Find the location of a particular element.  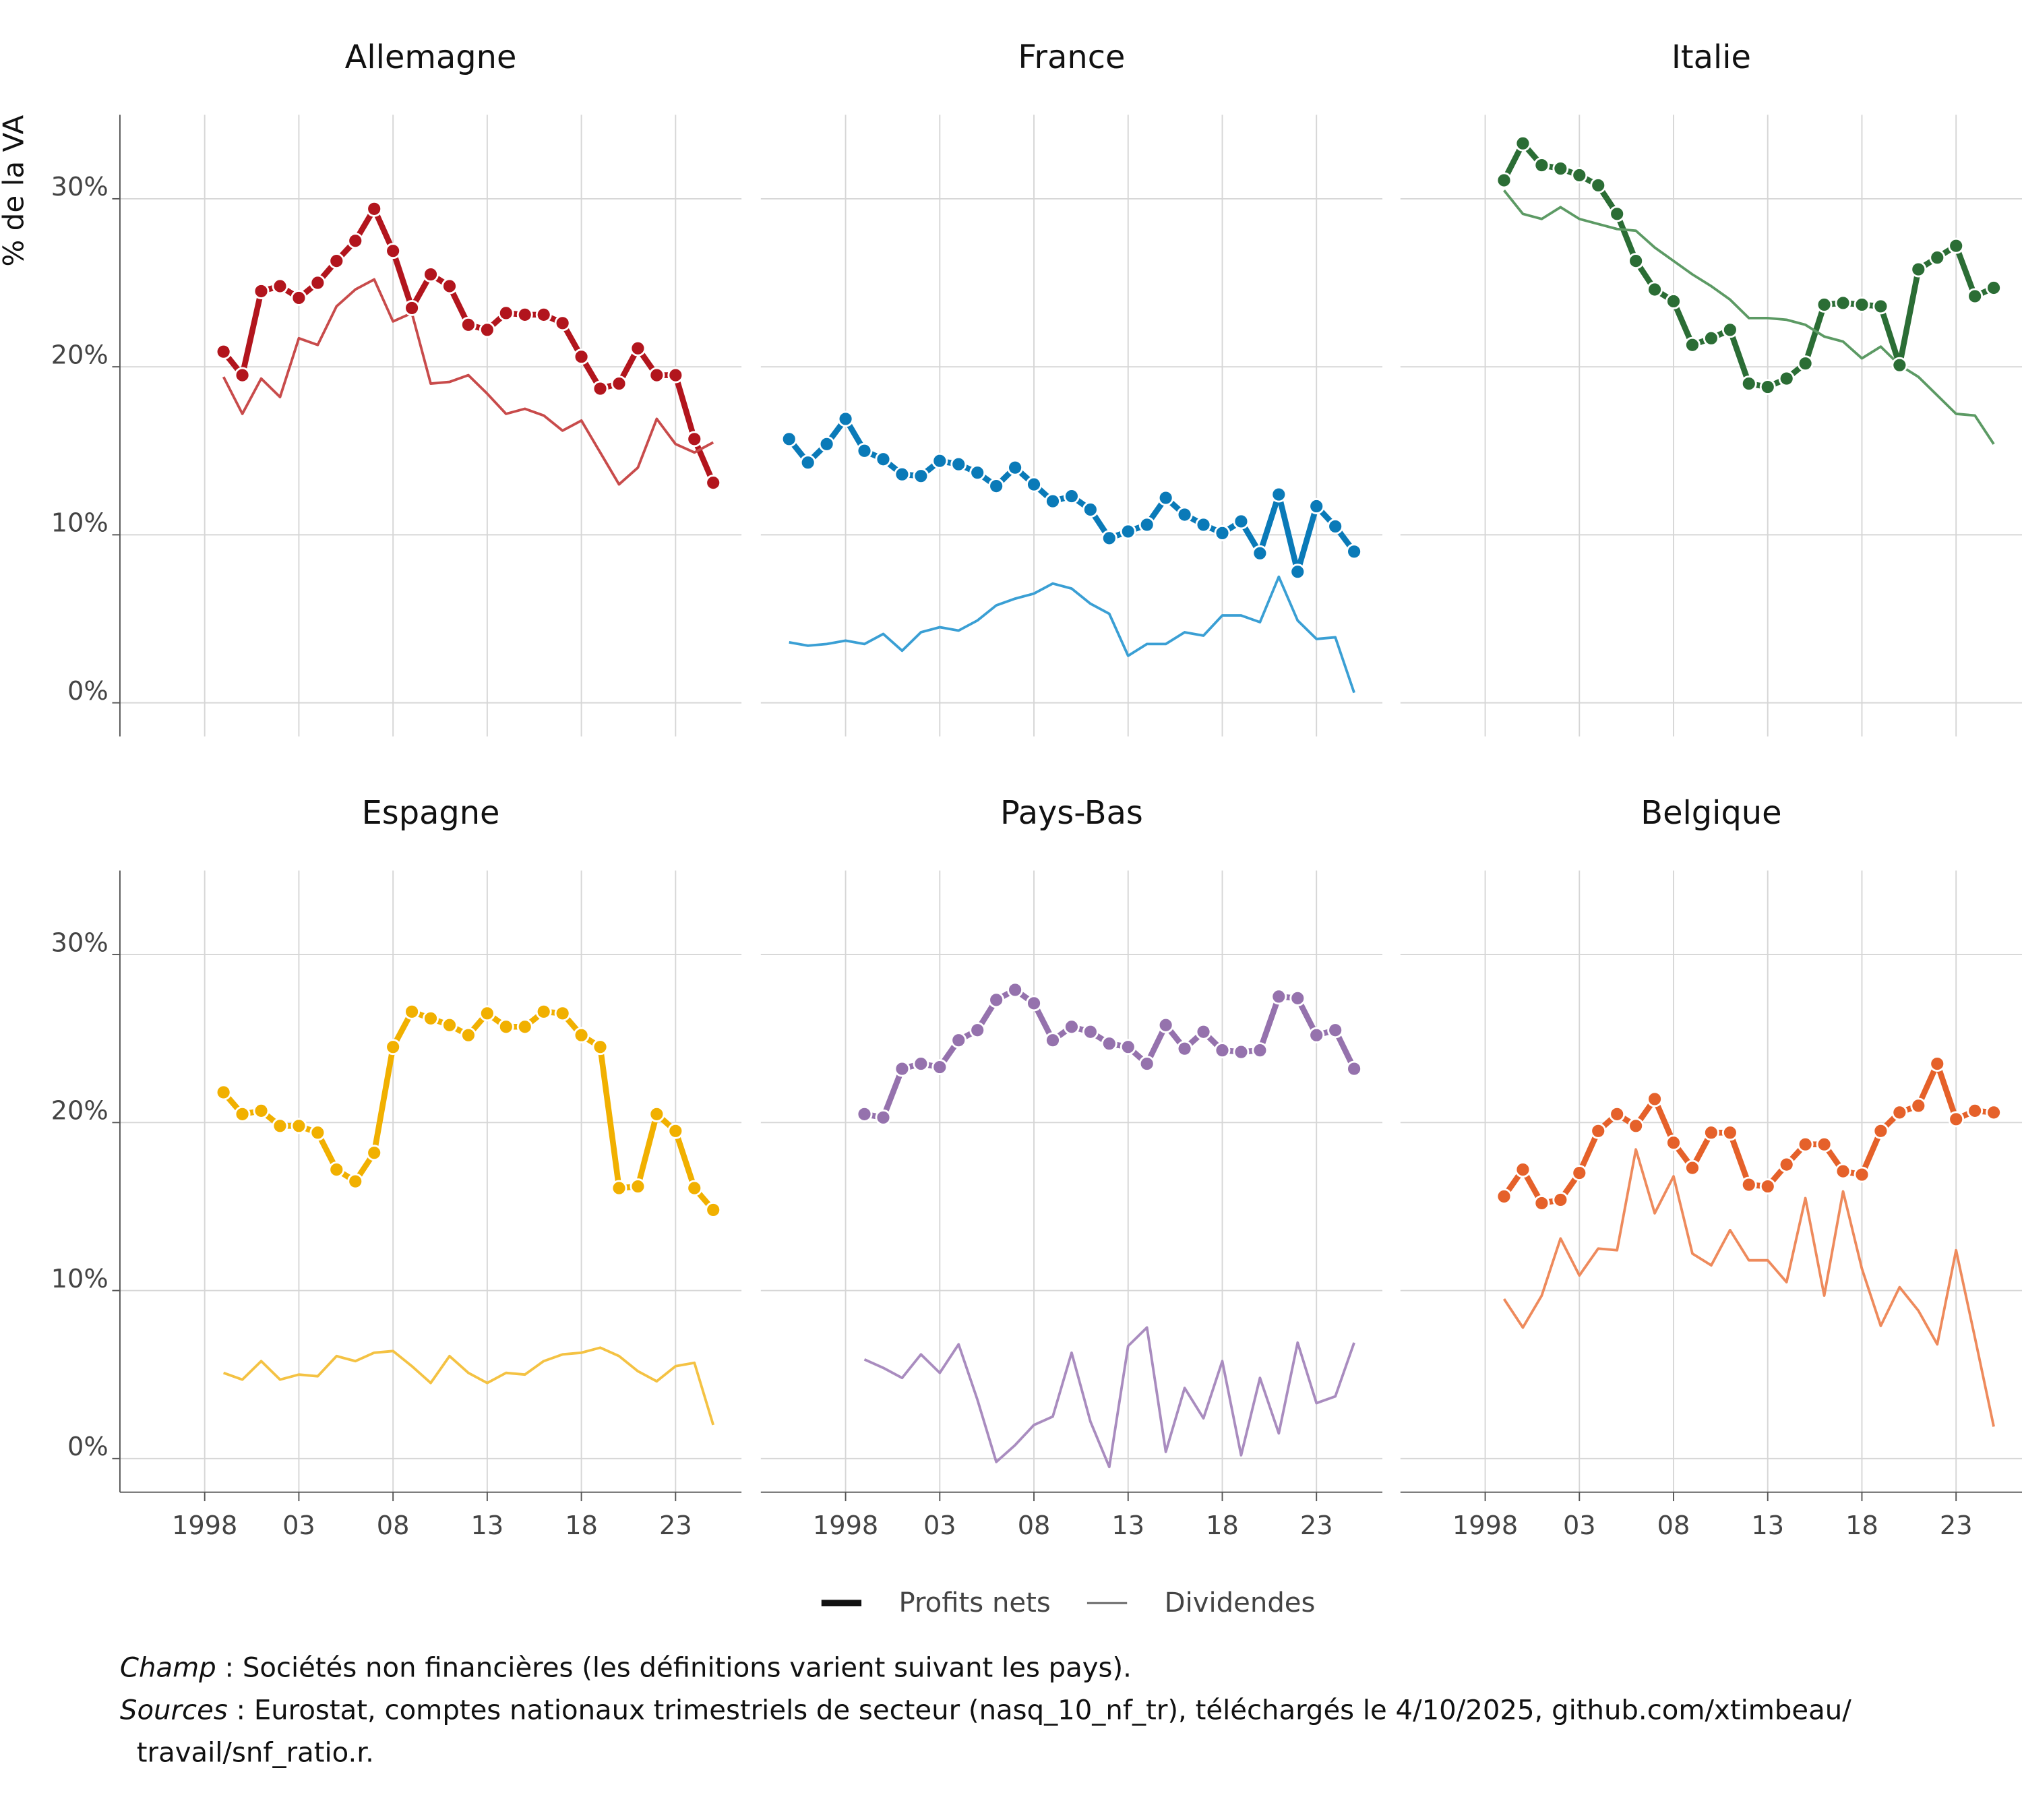

legend-label: Profits nets is located at coordinates (975, 1602).